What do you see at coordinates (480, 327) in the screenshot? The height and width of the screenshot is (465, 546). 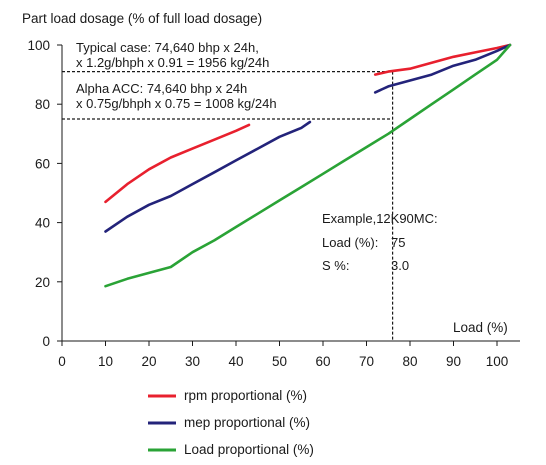 I see `x-axis-label: Load (%)` at bounding box center [480, 327].